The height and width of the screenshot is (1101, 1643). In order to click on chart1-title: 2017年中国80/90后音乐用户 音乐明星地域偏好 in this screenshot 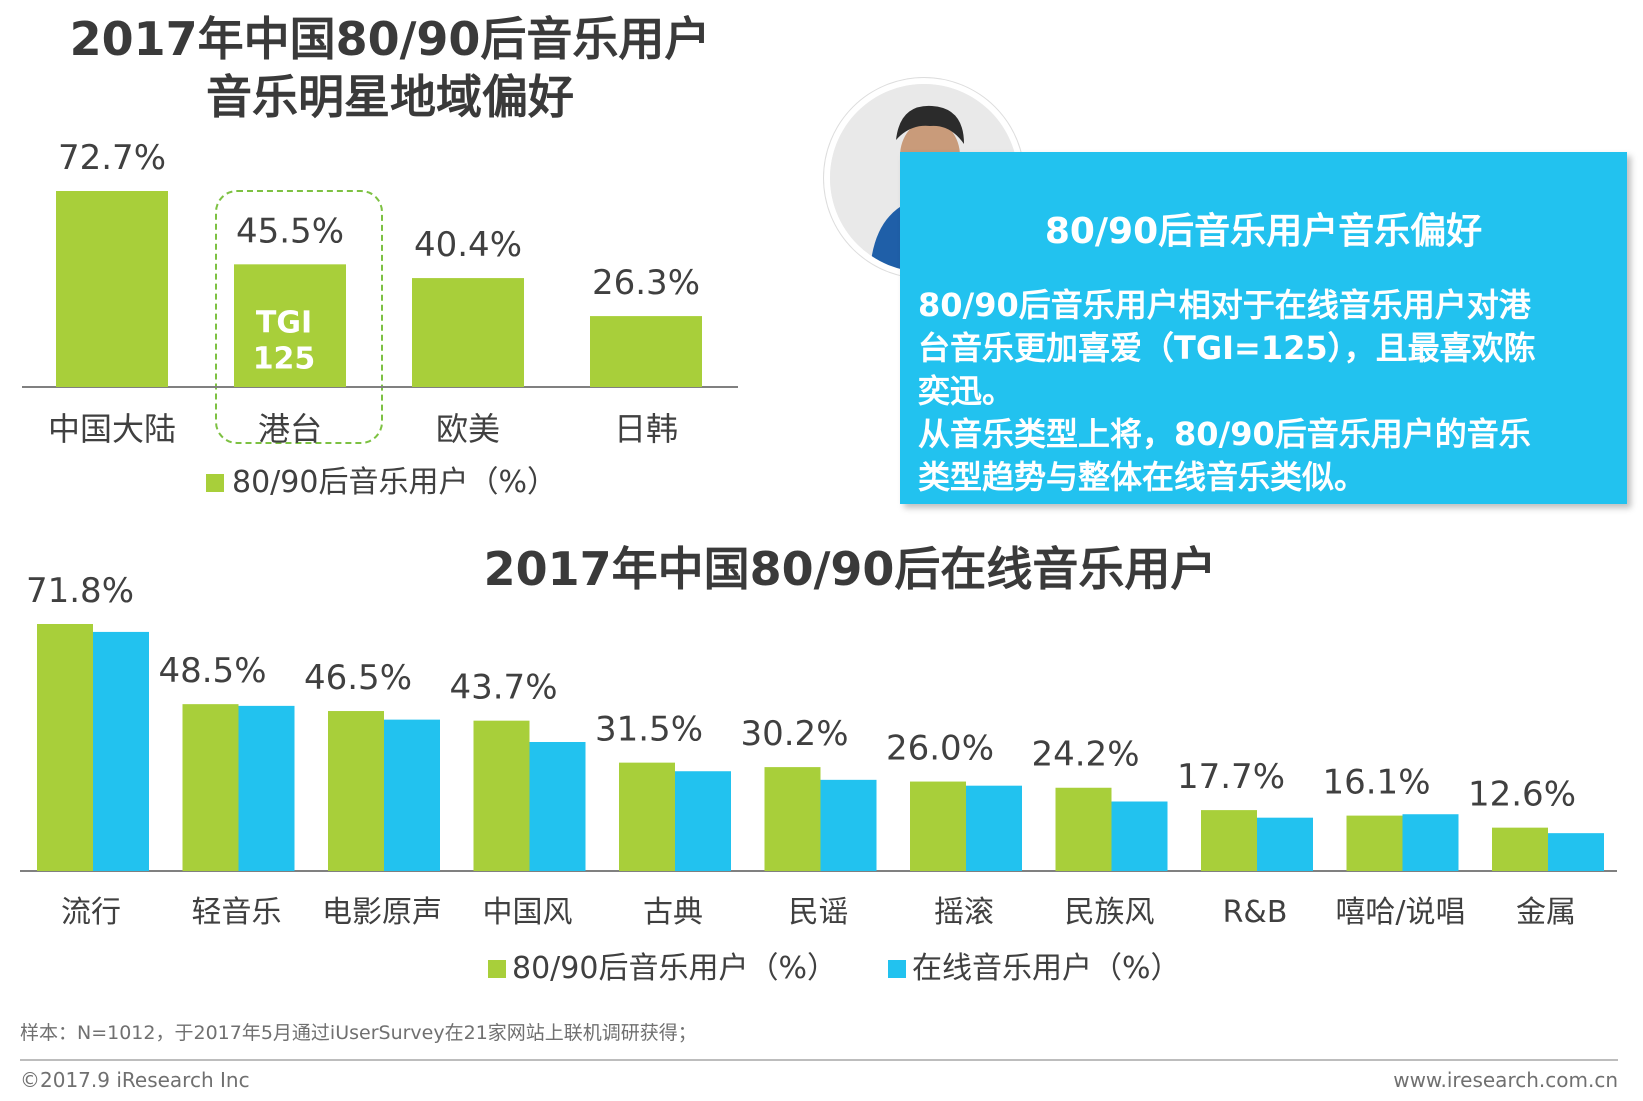, I will do `click(390, 68)`.